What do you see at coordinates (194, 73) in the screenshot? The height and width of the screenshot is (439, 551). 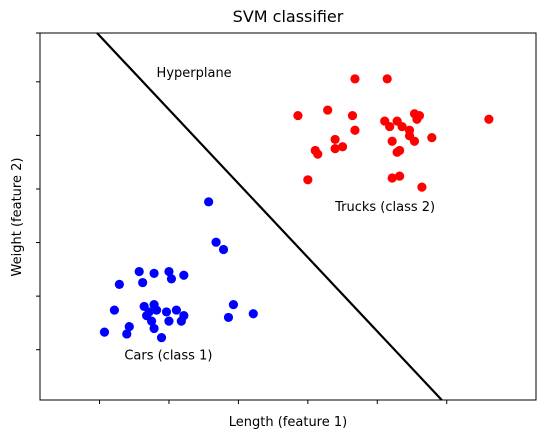 I see `annotation-label: Hyperplane` at bounding box center [194, 73].